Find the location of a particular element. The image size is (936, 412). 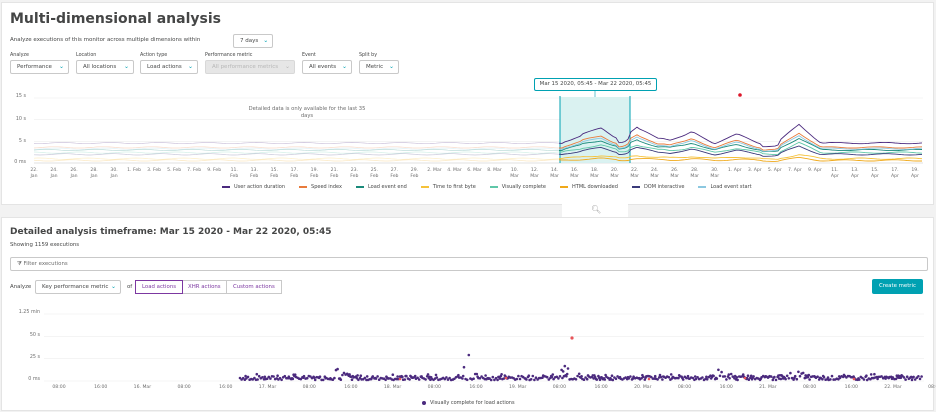

x-tick-label: 9. Feb is located at coordinates (214, 170).